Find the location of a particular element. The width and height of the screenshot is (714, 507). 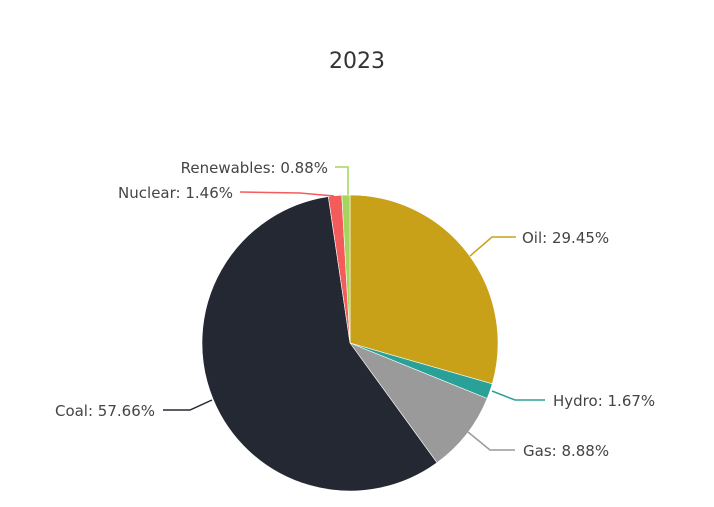

leader-line-hydro is located at coordinates (518, 395).